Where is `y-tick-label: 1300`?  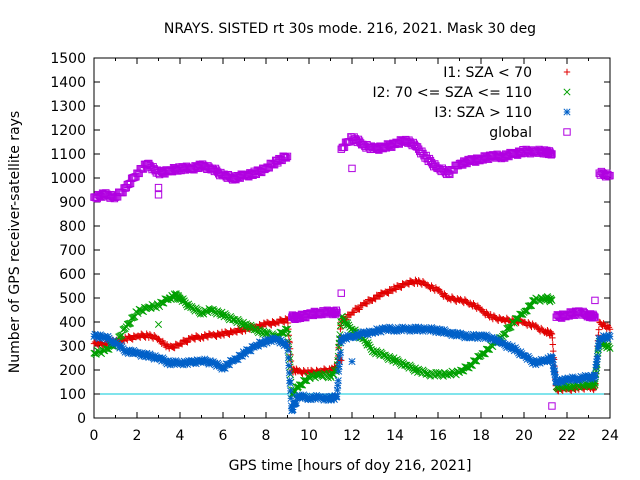
y-tick-label: 1300 is located at coordinates (68, 107).